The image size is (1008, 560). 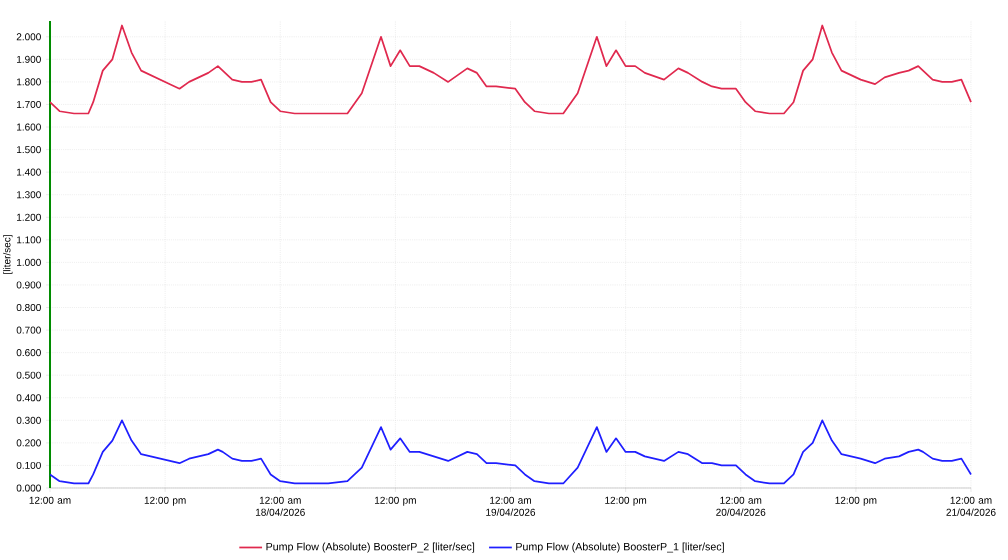 I want to click on x-tick-label: 12:00 am 18/04/2026, so click(x=280, y=506).